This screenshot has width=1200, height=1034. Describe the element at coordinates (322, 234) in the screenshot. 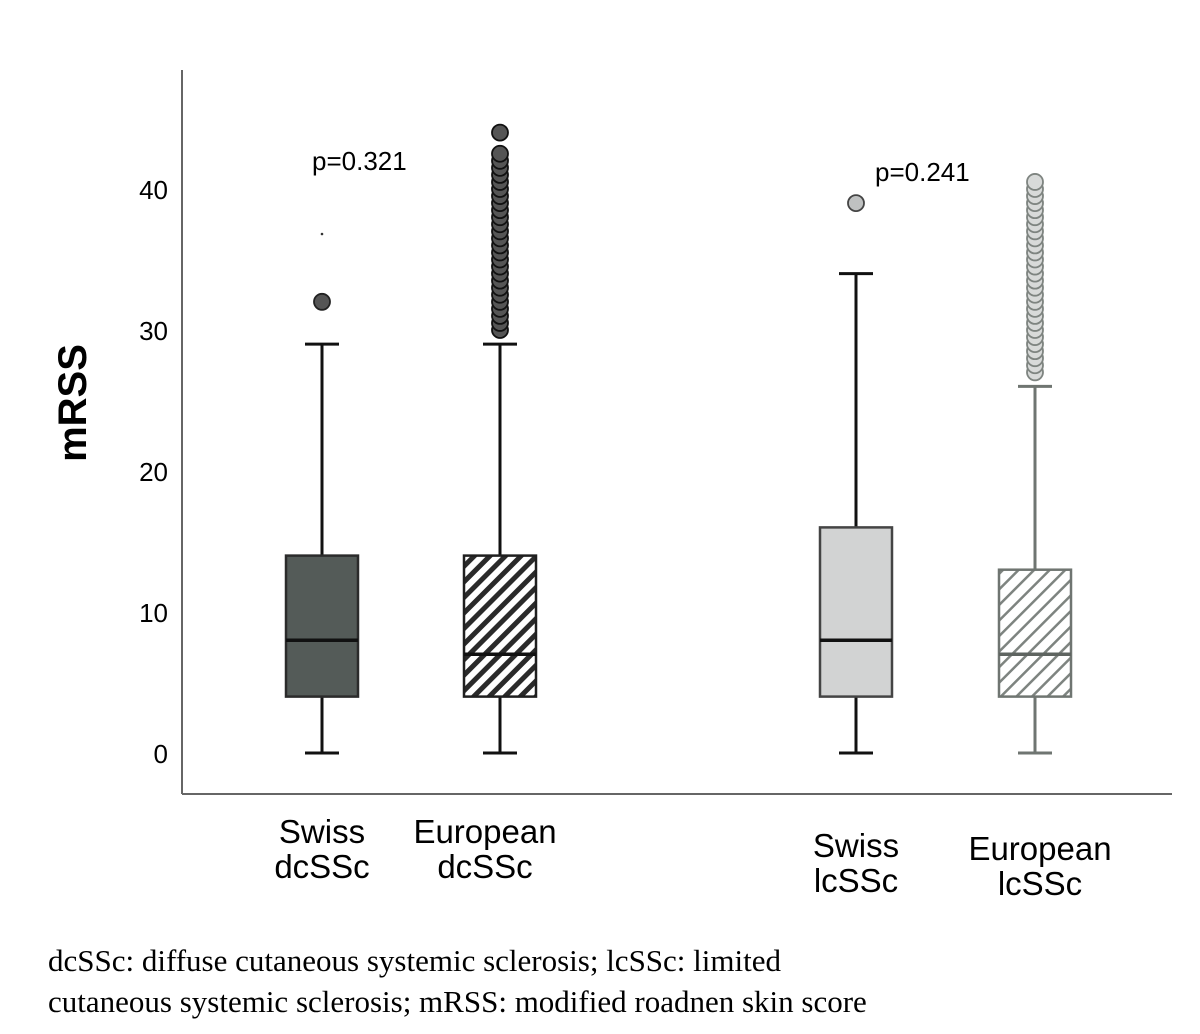

I see `stray-mark` at that location.